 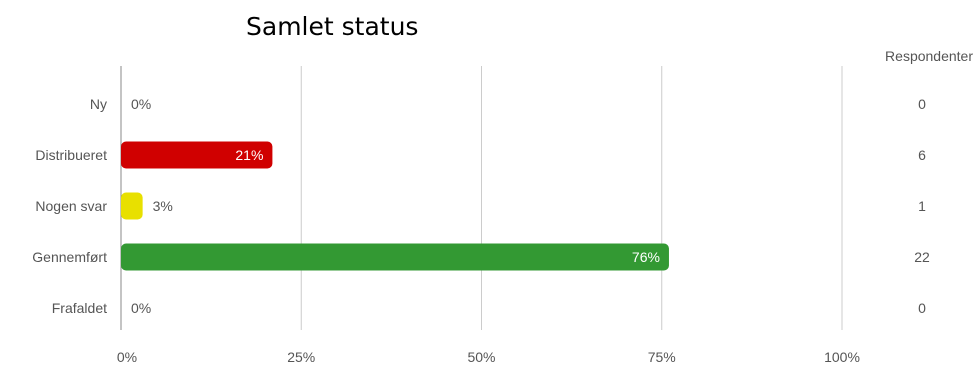 I want to click on category-label: Nogen svar, so click(x=71, y=206).